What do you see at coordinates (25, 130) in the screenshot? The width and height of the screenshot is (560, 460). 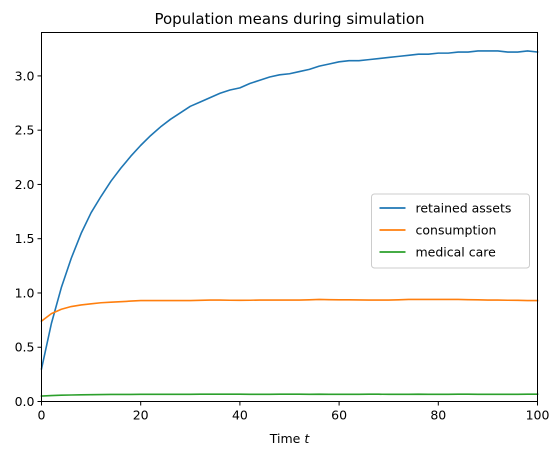 I see `y-tick-label: 2.5` at bounding box center [25, 130].